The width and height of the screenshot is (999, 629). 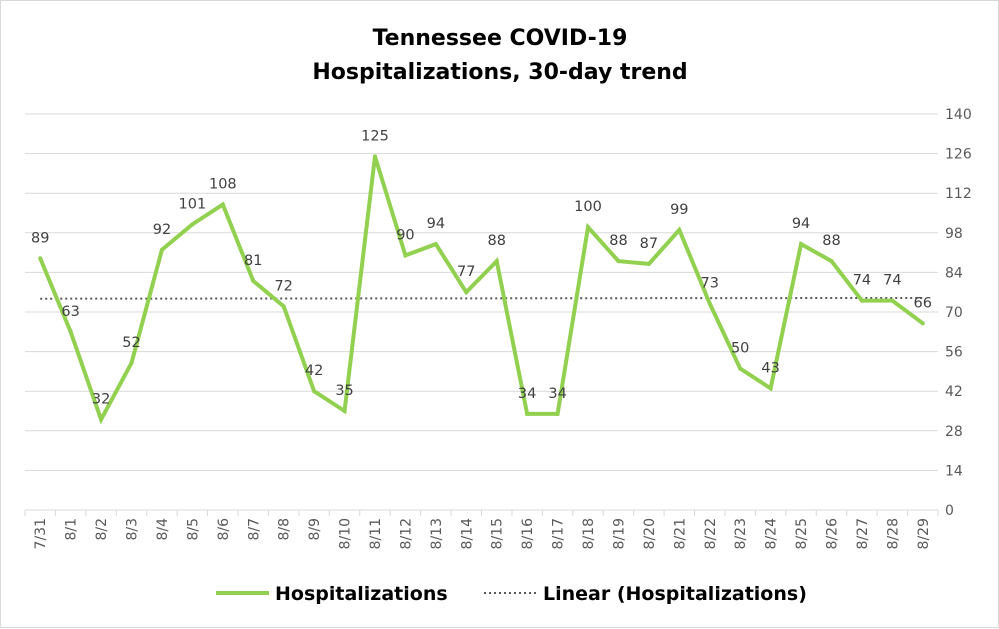 What do you see at coordinates (772, 534) in the screenshot?
I see `x-tick-label: 8/24` at bounding box center [772, 534].